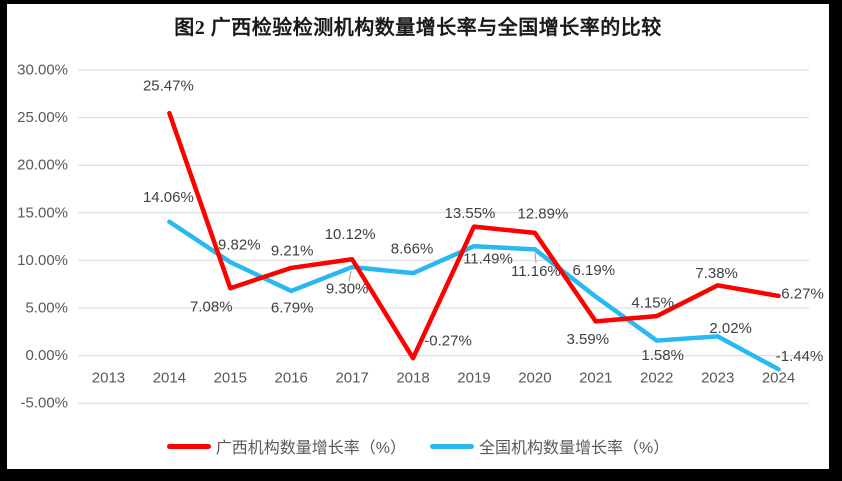  I want to click on data-label: 11.49%, so click(488, 259).